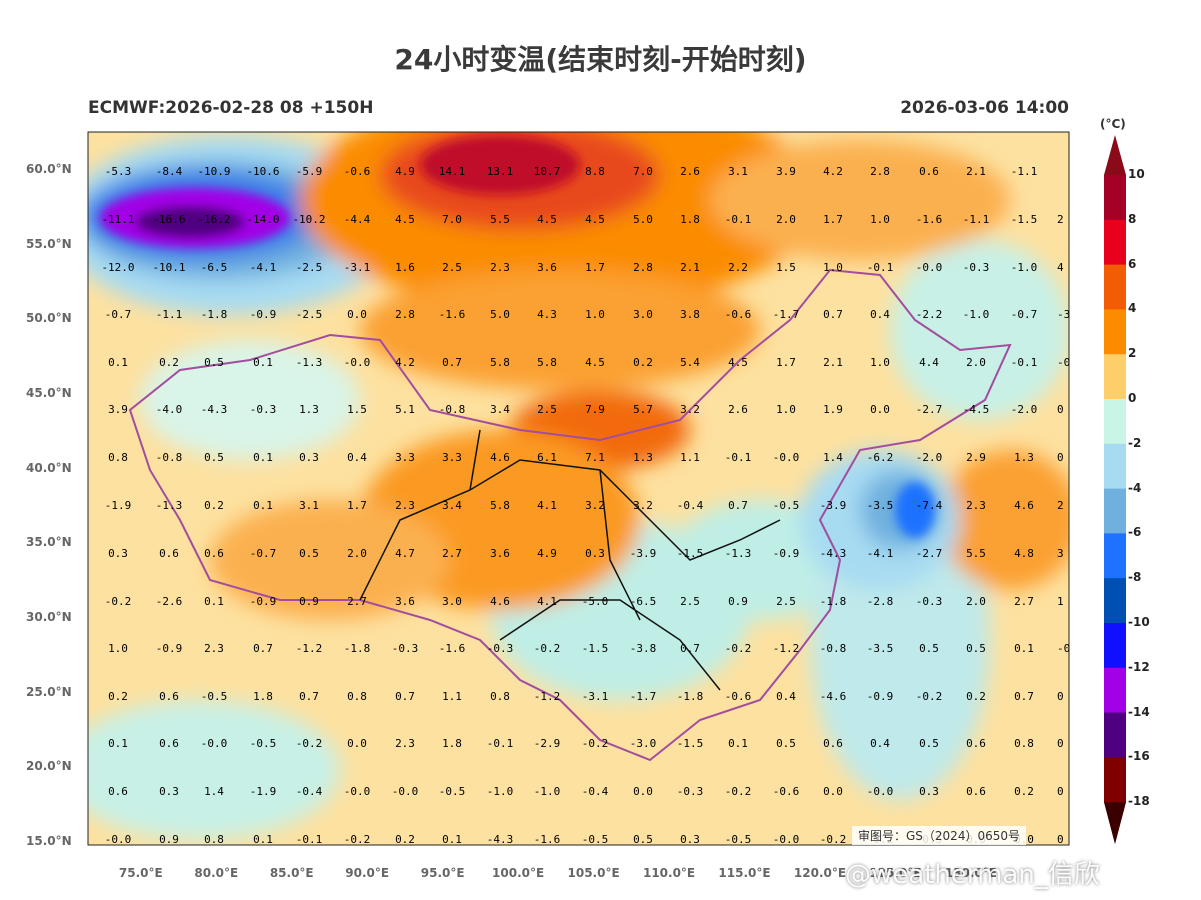 This screenshot has width=1201, height=900. What do you see at coordinates (49, 766) in the screenshot?
I see `latitude-label: 20.0°N` at bounding box center [49, 766].